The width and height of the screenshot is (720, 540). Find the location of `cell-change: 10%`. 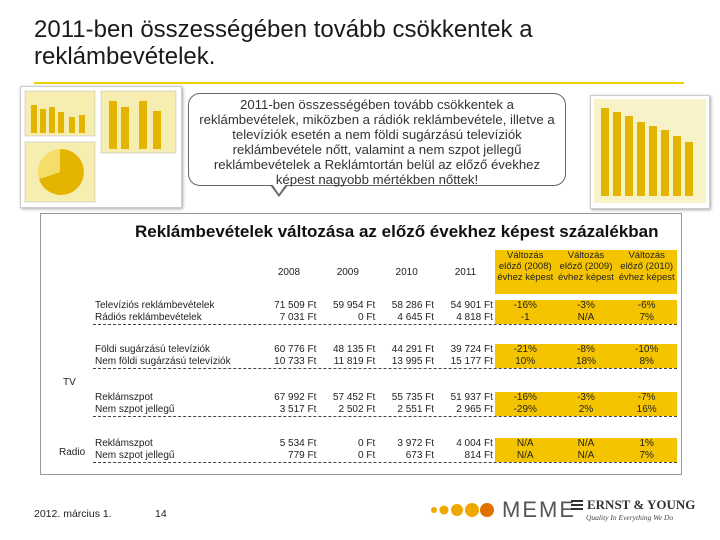

cell-change: 10% is located at coordinates (525, 362).